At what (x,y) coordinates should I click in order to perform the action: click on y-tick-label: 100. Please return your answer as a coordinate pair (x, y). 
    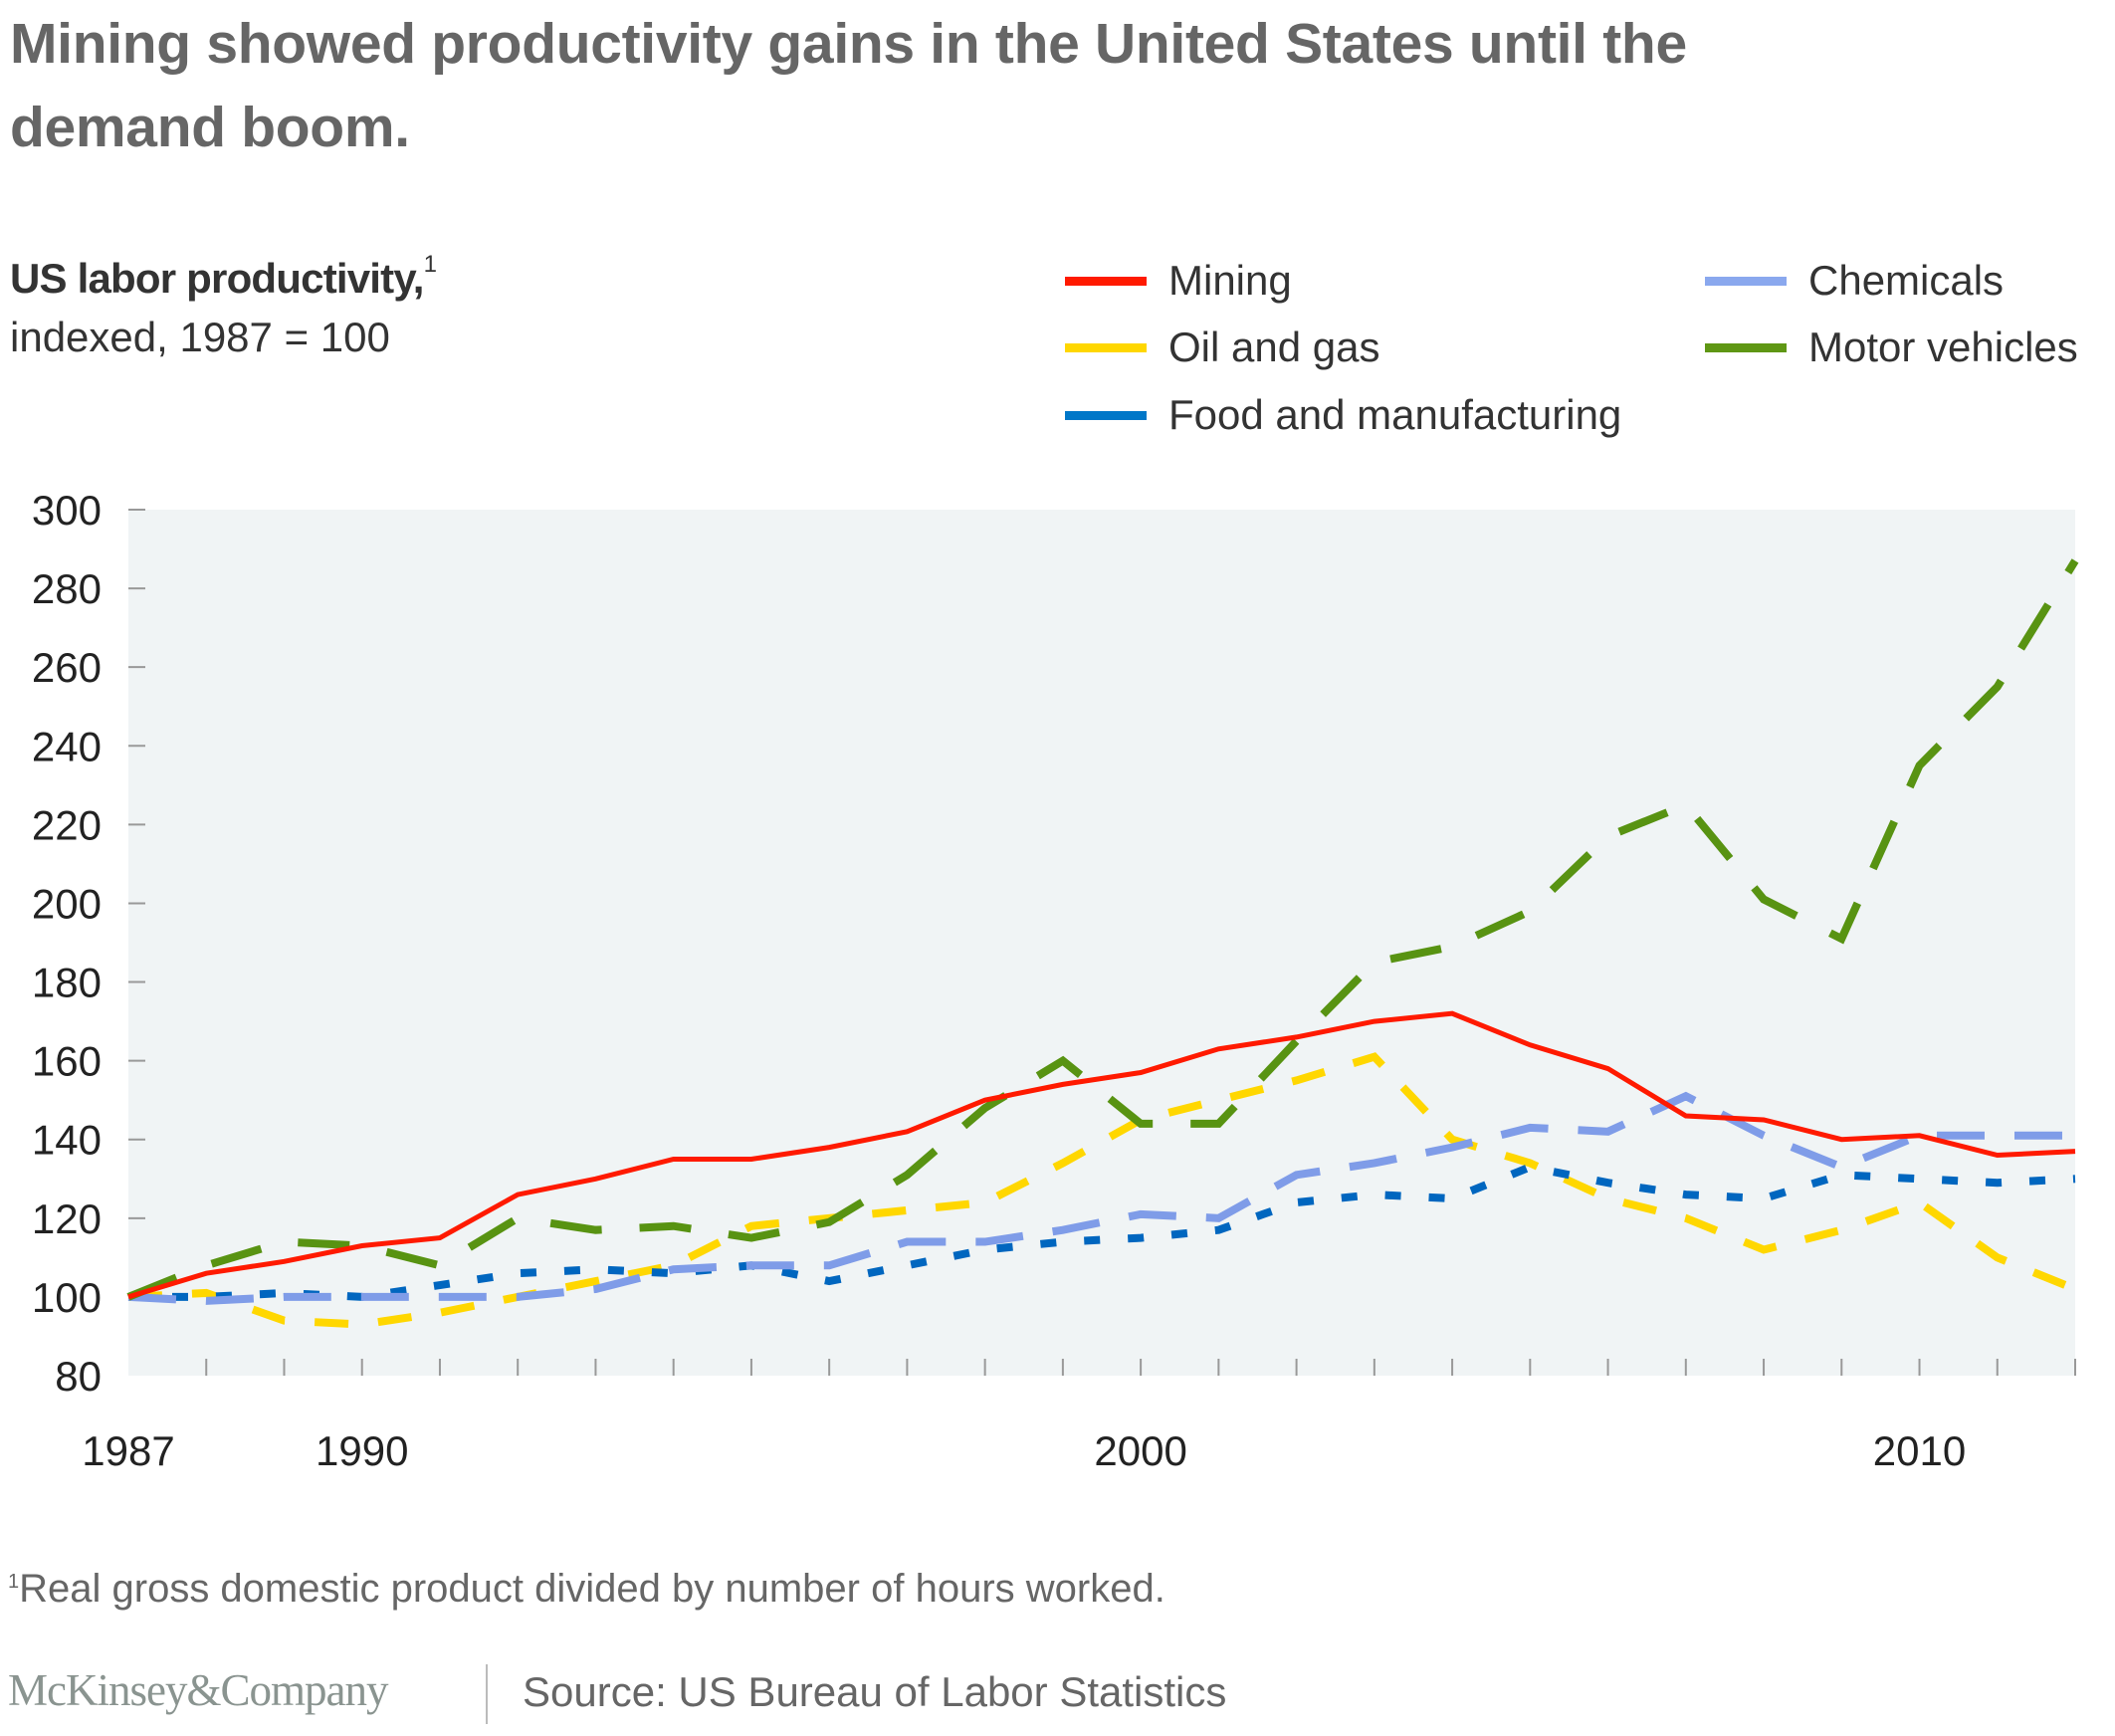
    Looking at the image, I should click on (67, 1298).